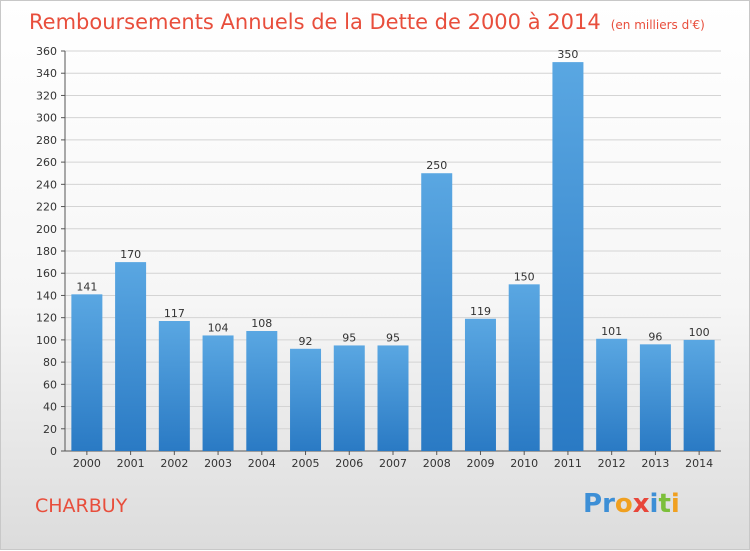 Image resolution: width=750 pixels, height=551 pixels. I want to click on y-tick-label: 100, so click(46, 340).